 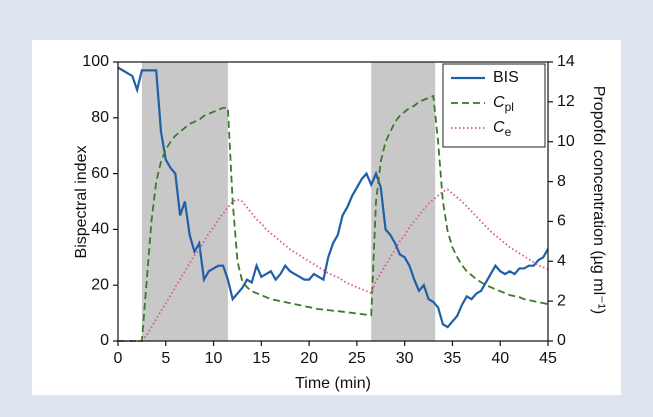 I want to click on x-tick-label: 40, so click(x=500, y=358).